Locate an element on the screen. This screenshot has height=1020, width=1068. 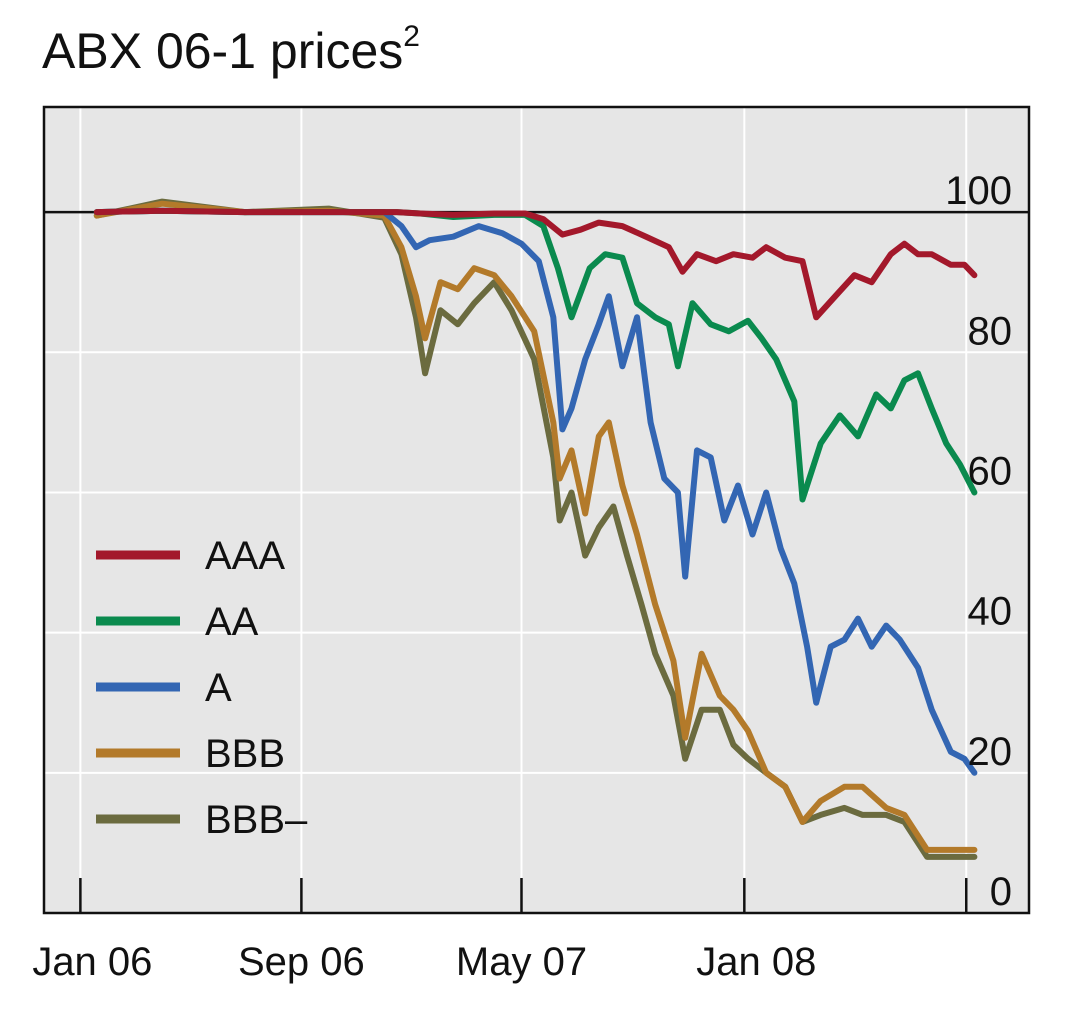
chart-title-superscript: 2 is located at coordinates (411, 37).